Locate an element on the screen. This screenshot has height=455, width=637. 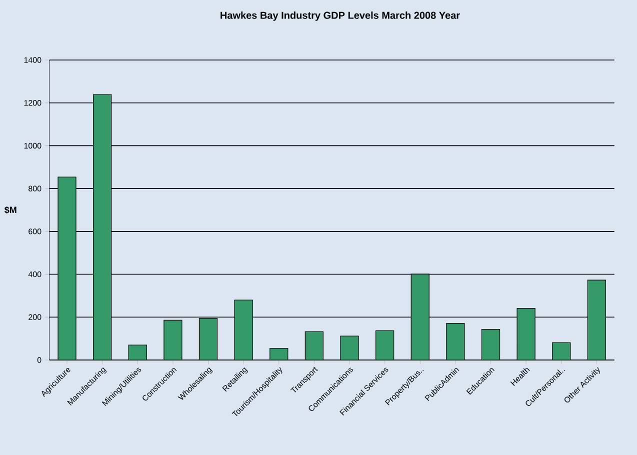
y-tick-label: 800 is located at coordinates (35, 189).